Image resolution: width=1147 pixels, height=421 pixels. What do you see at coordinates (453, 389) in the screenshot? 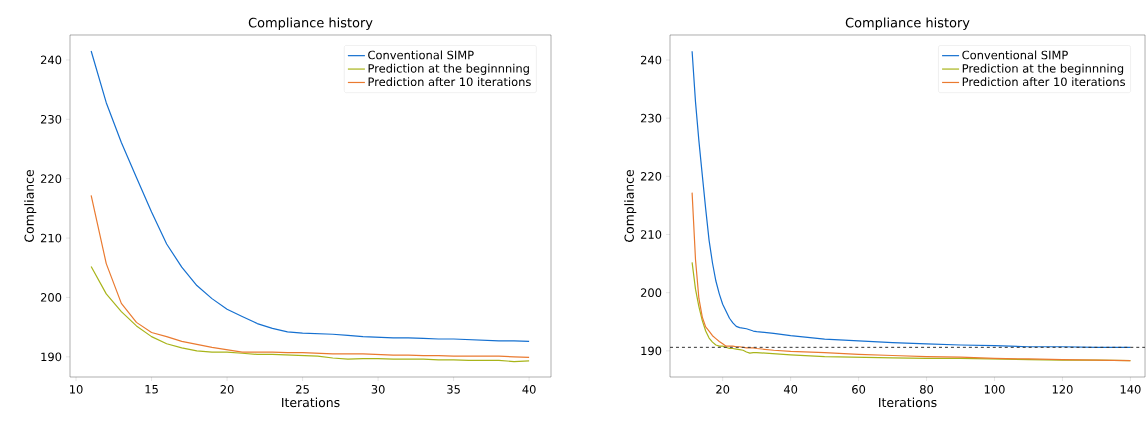
I see `x-tick-label: 35` at bounding box center [453, 389].